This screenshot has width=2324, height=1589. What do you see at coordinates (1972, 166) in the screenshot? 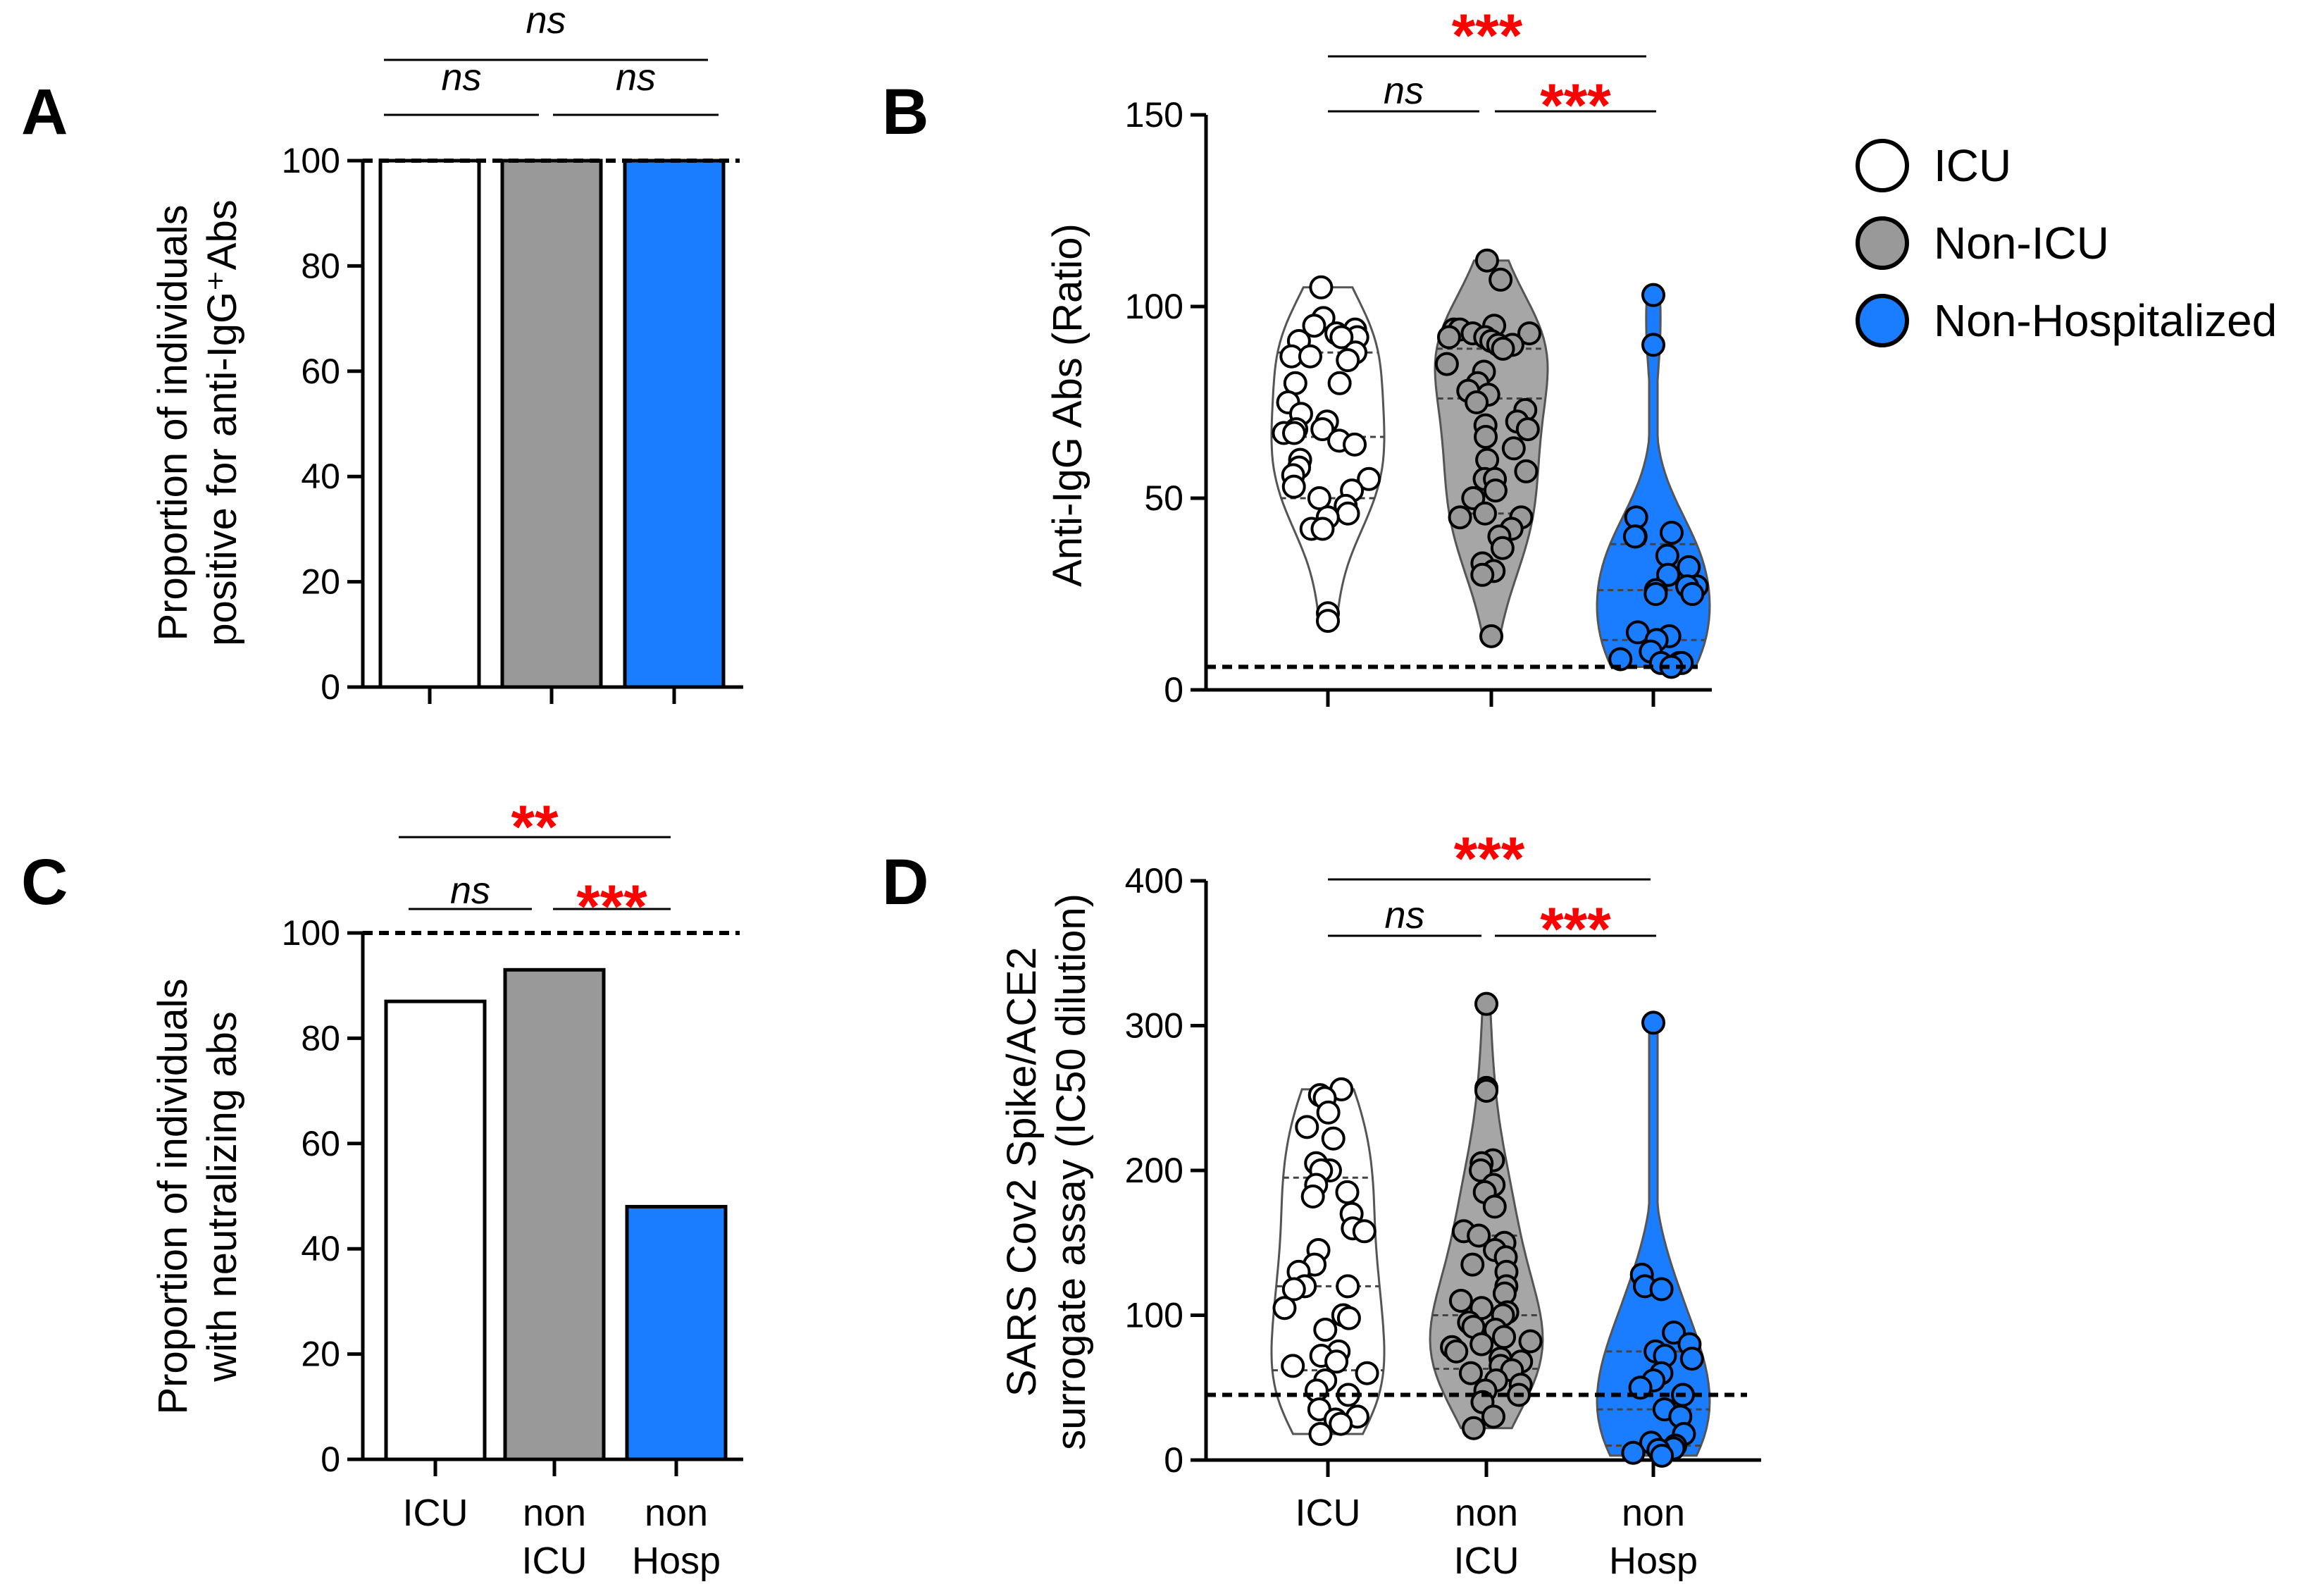
I see `legend-label: ICU` at bounding box center [1972, 166].